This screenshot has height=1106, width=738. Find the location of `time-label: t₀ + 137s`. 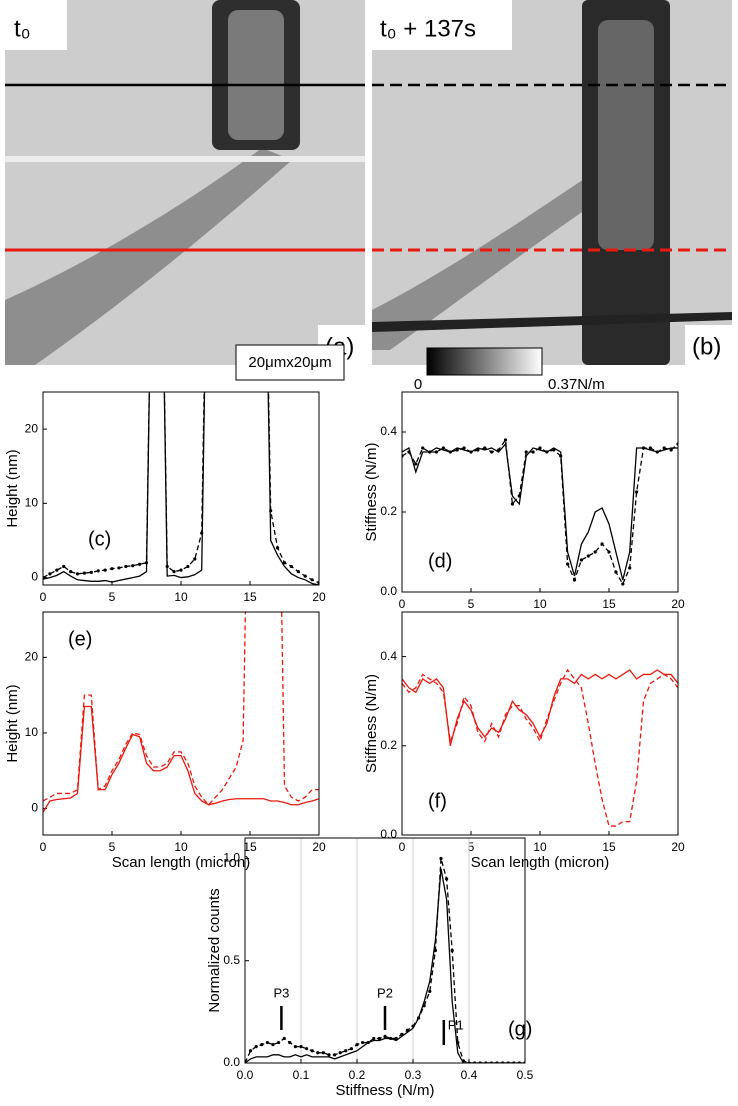

time-label: t₀ + 137s is located at coordinates (428, 28).